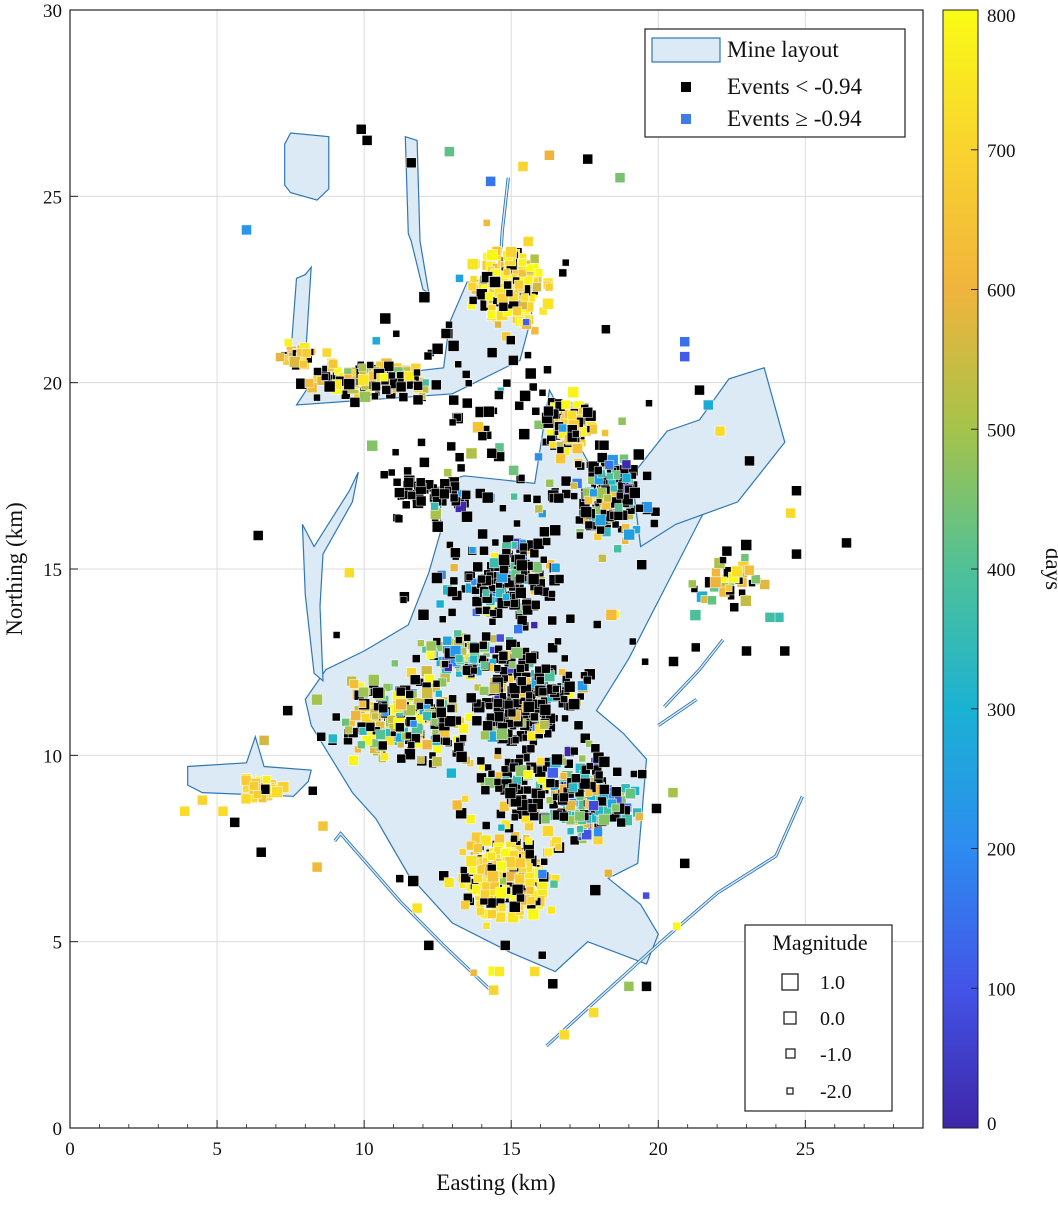 This screenshot has width=1058, height=1205. What do you see at coordinates (790, 1053) in the screenshot?
I see `magnitude-marker-neg1` at bounding box center [790, 1053].